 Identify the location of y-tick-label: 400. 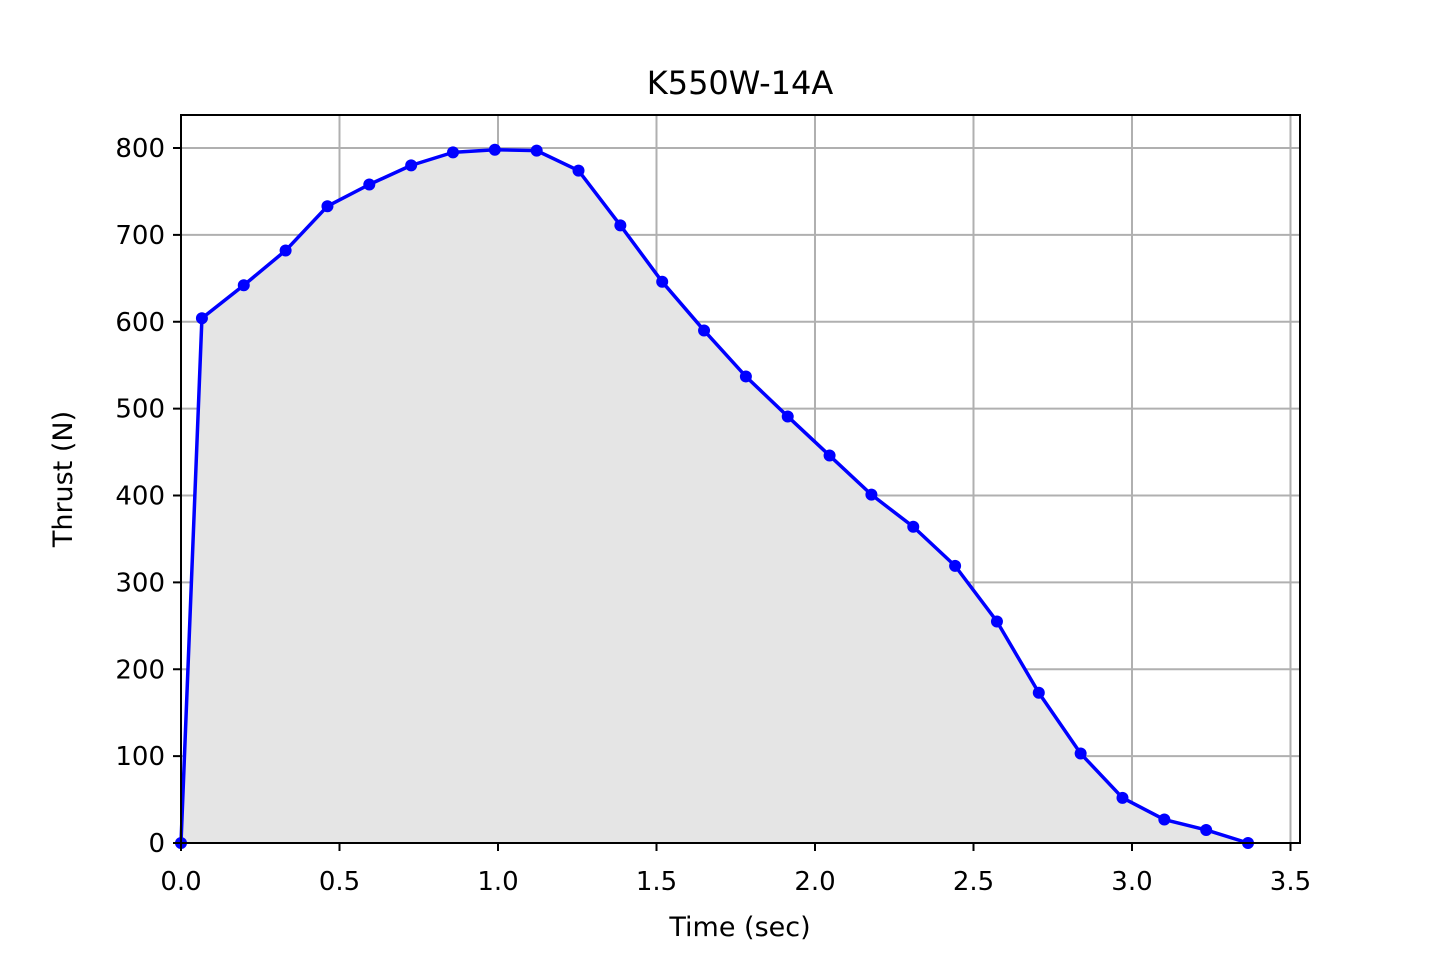
(140, 497).